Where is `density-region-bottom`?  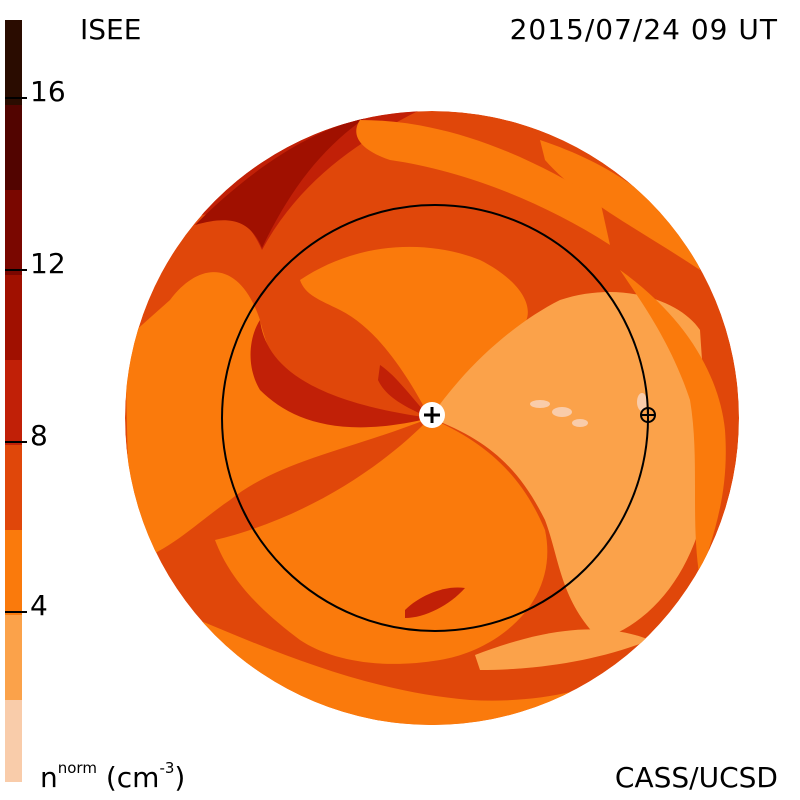 density-region-bottom is located at coordinates (432, 662).